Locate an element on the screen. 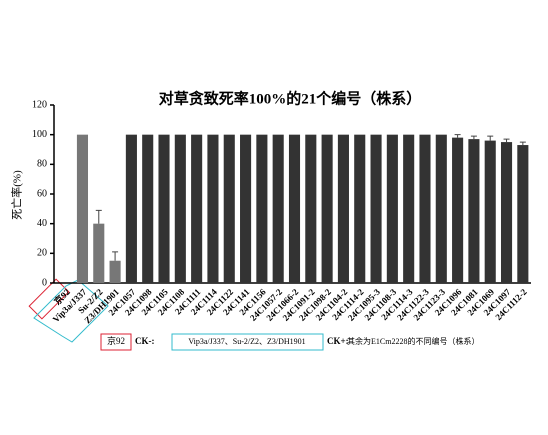  legend-negative-box is located at coordinates (116, 342).